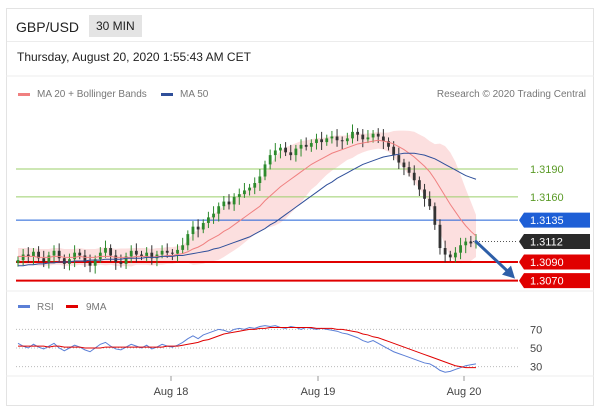 This screenshot has width=595, height=408. I want to click on rsi-tick-30: 30, so click(536, 368).